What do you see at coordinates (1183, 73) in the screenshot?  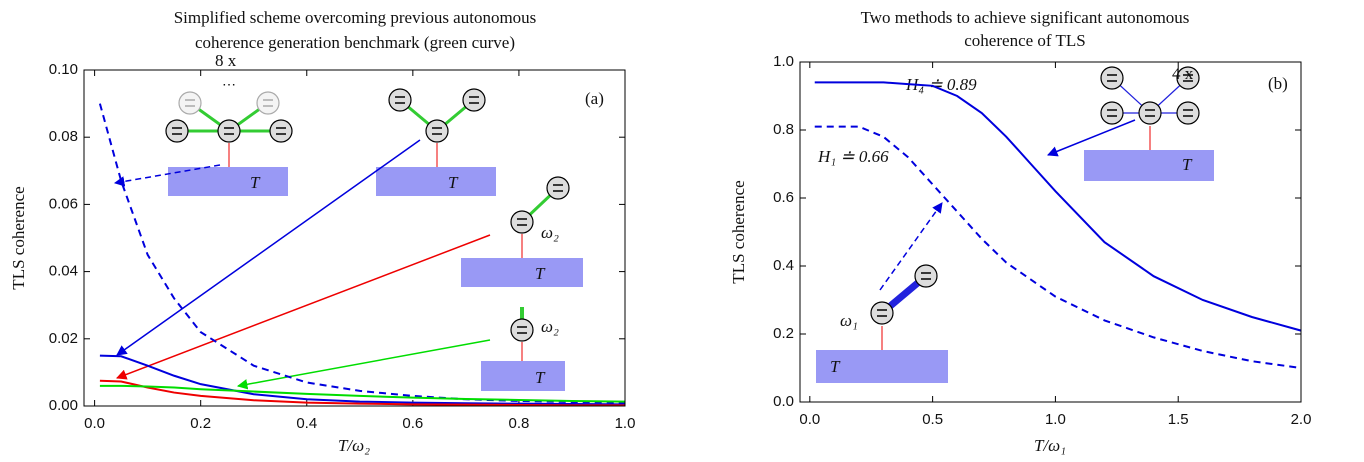 I see `annotation: 4 x` at bounding box center [1183, 73].